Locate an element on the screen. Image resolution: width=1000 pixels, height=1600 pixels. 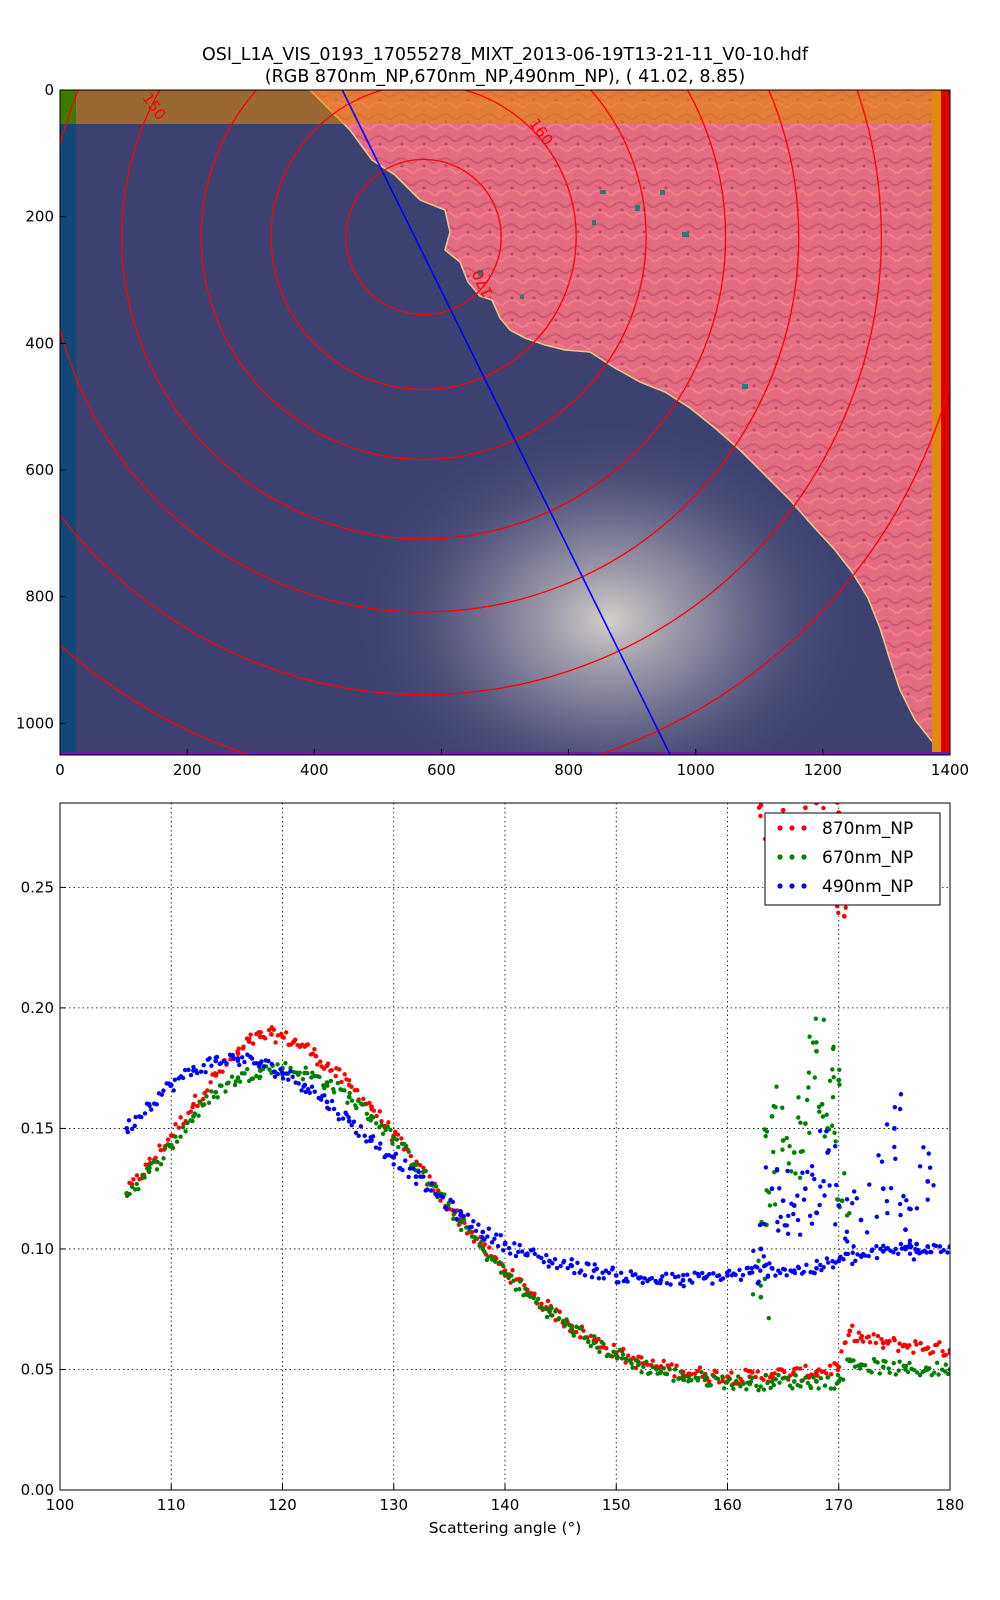
image-y-tick-label: 200 is located at coordinates (39, 217).